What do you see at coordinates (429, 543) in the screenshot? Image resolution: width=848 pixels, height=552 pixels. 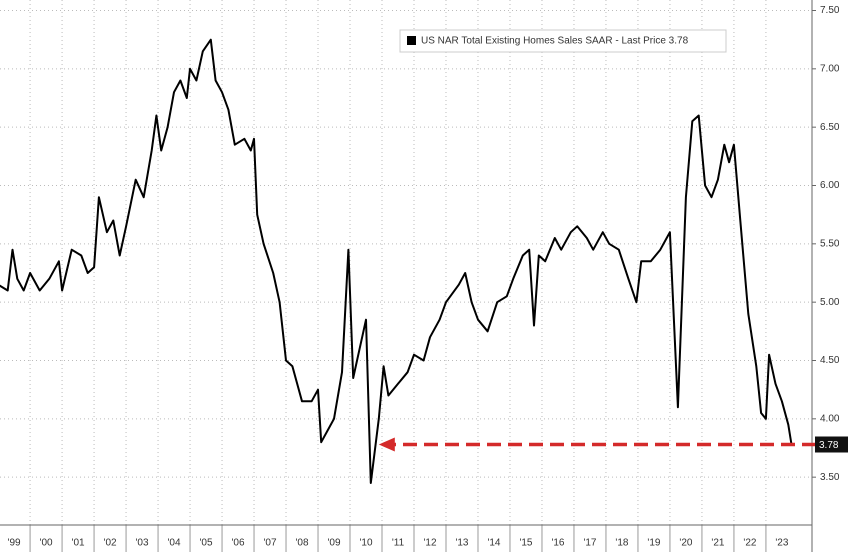 I see `x-tick-label: '12` at bounding box center [429, 543].